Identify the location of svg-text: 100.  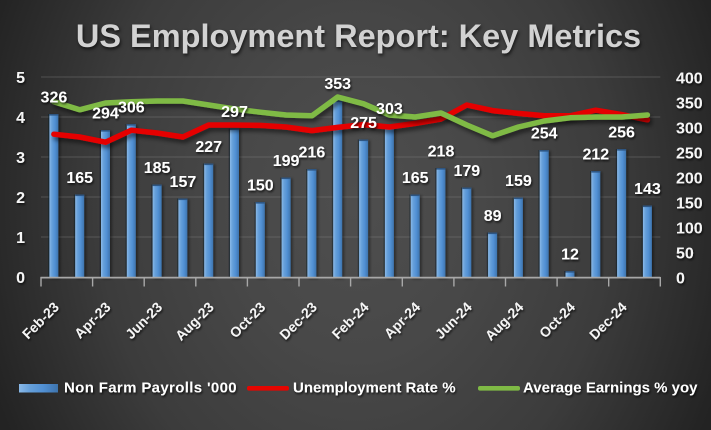
(689, 229).